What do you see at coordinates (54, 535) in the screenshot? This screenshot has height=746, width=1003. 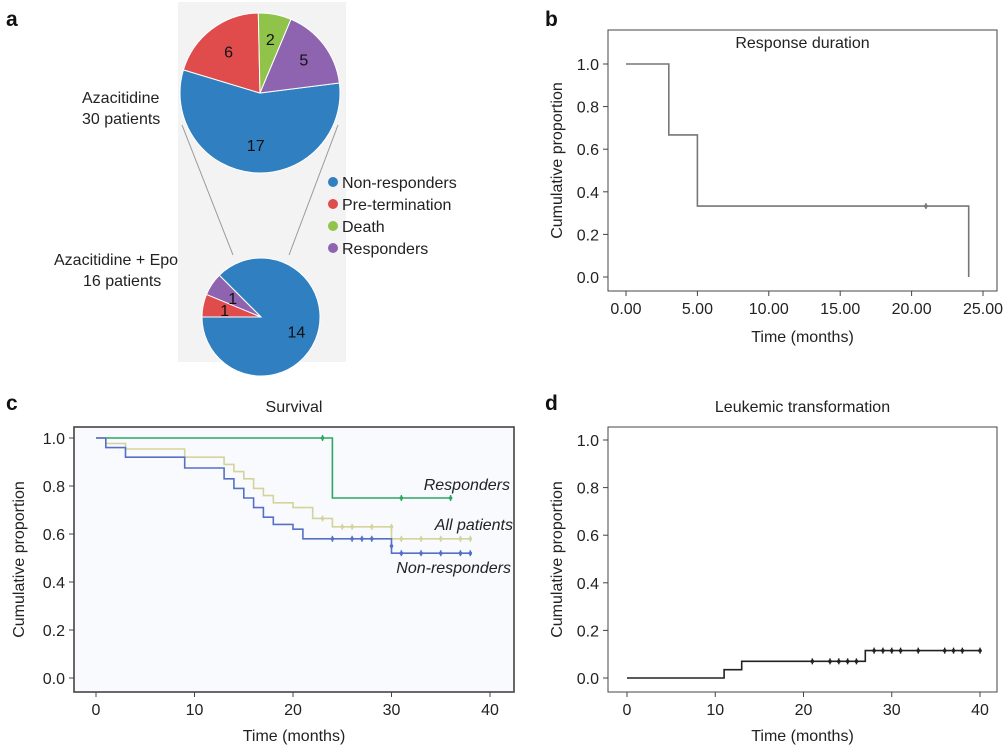 I see `y-tick-label: 0.6` at bounding box center [54, 535].